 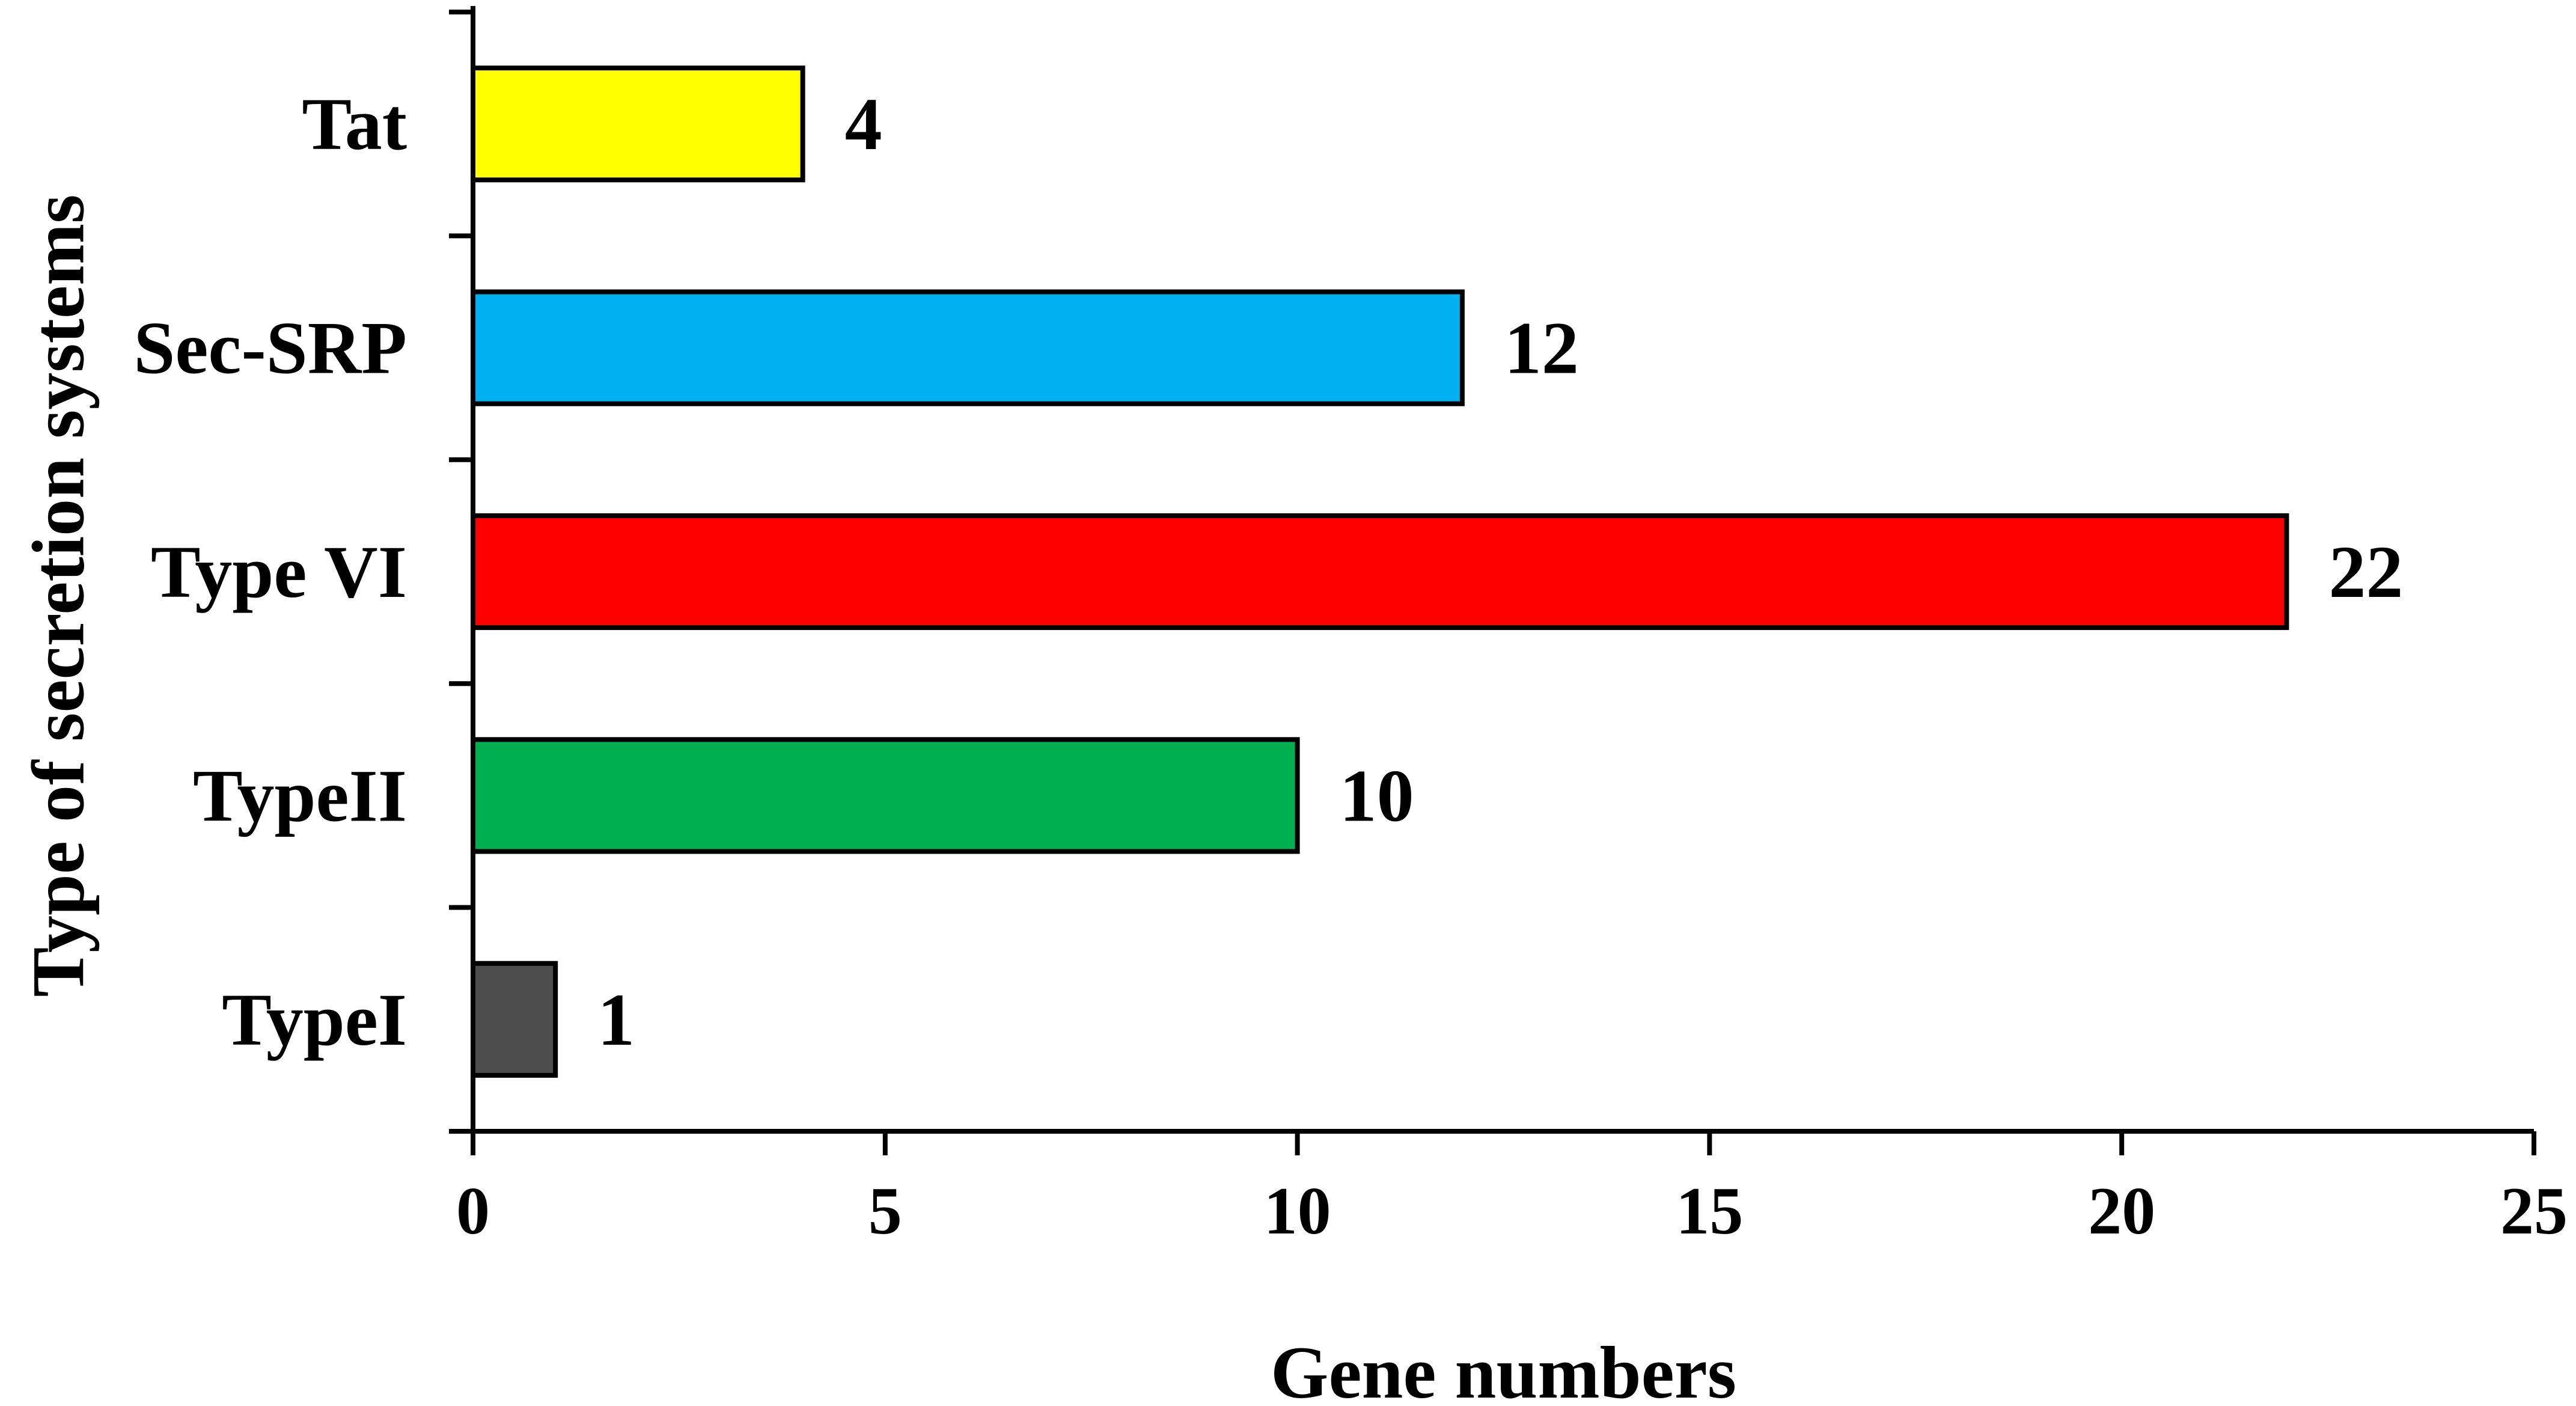 What do you see at coordinates (1297, 1211) in the screenshot?
I see `x-tick-label: 10` at bounding box center [1297, 1211].